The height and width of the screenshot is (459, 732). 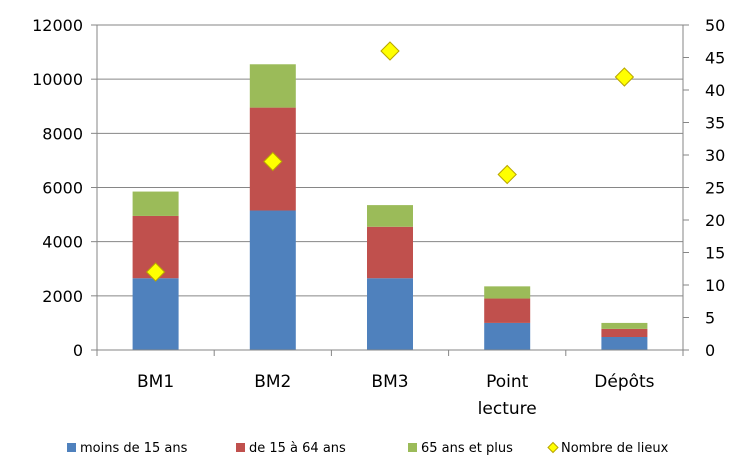 What do you see at coordinates (78, 350) in the screenshot?
I see `y-tick-label: 0` at bounding box center [78, 350].